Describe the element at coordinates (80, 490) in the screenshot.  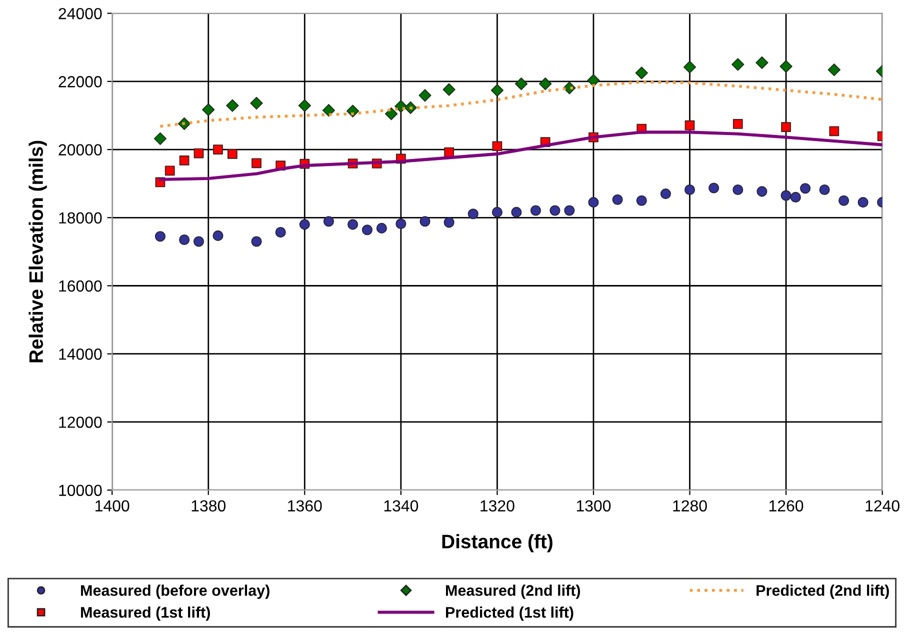
I see `y-tick-label: 10000` at that location.